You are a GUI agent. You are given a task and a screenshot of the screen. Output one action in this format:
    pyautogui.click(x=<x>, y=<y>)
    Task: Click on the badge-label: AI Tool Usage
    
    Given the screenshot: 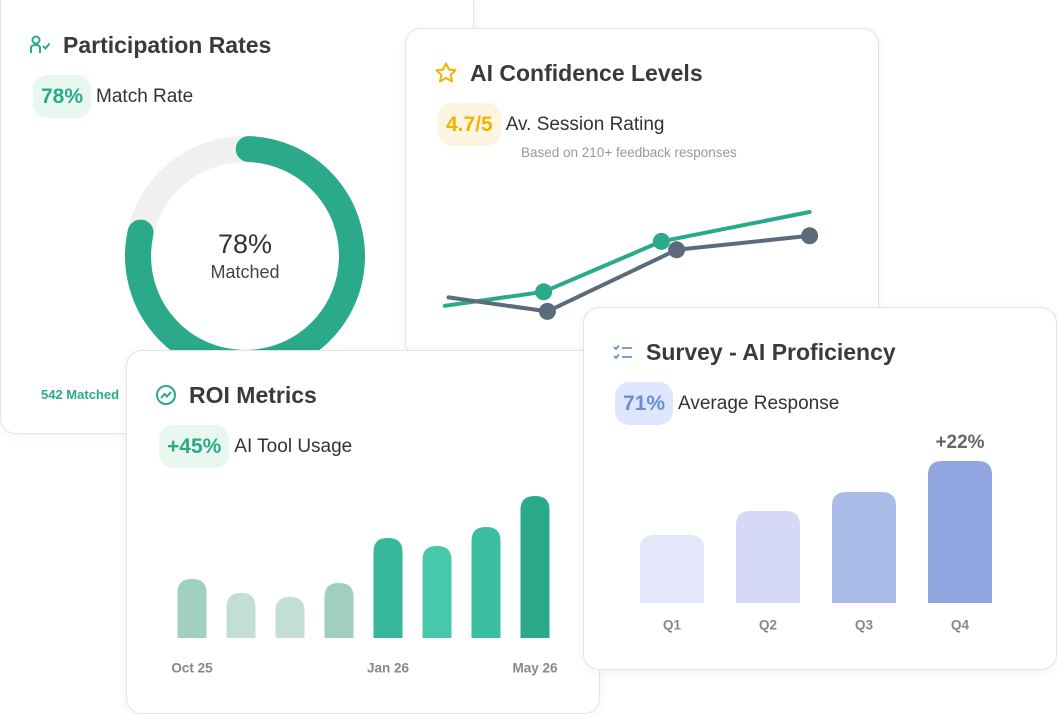 What is the action you would take?
    pyautogui.click(x=293, y=446)
    